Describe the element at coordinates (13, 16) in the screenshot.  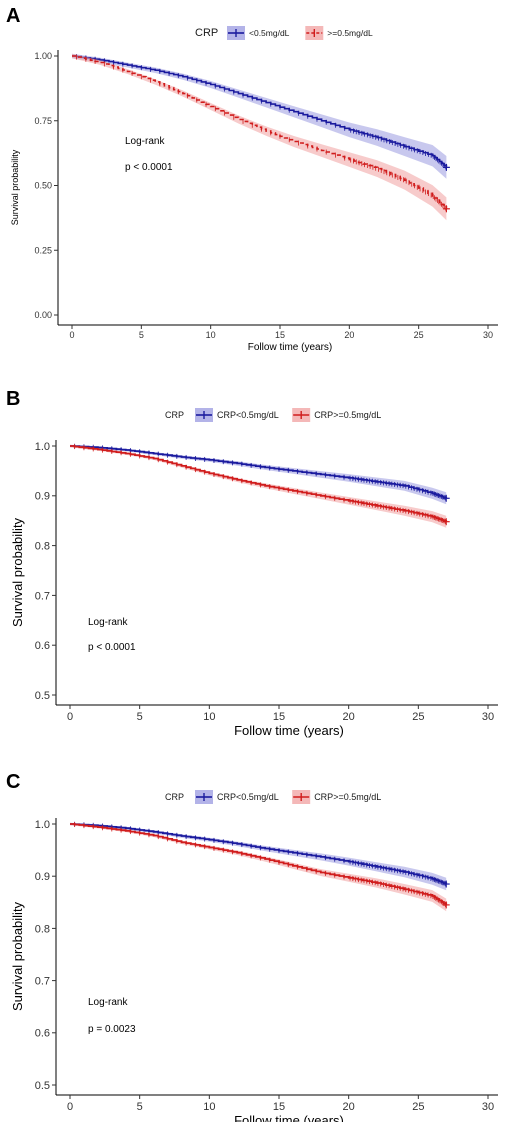
I see `panel-letter: A` at that location.